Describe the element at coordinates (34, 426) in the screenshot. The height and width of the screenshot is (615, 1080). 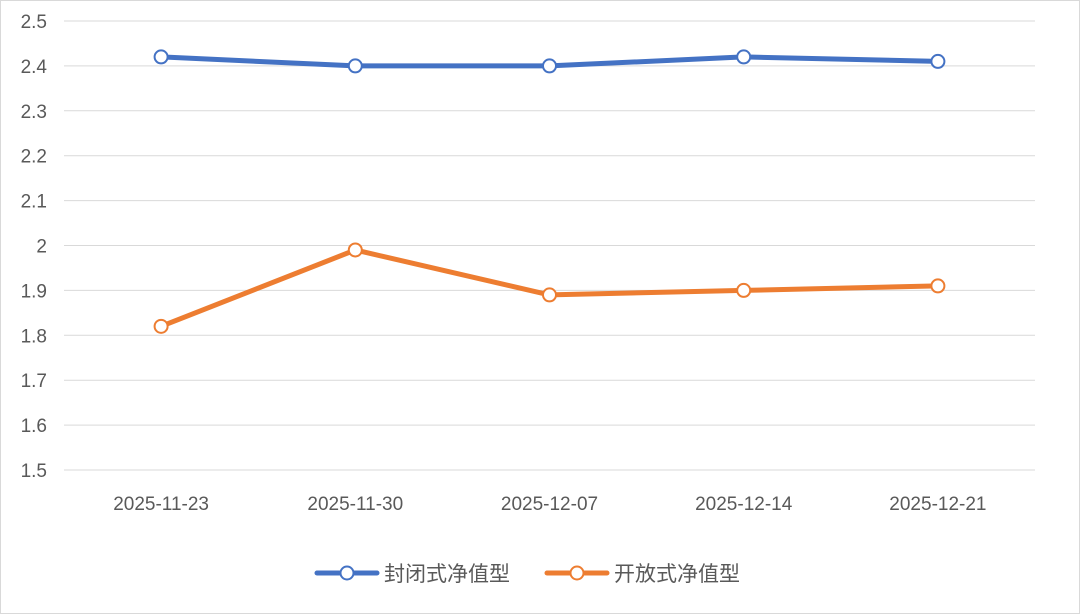
I see `y-tick-label: 1.6` at that location.